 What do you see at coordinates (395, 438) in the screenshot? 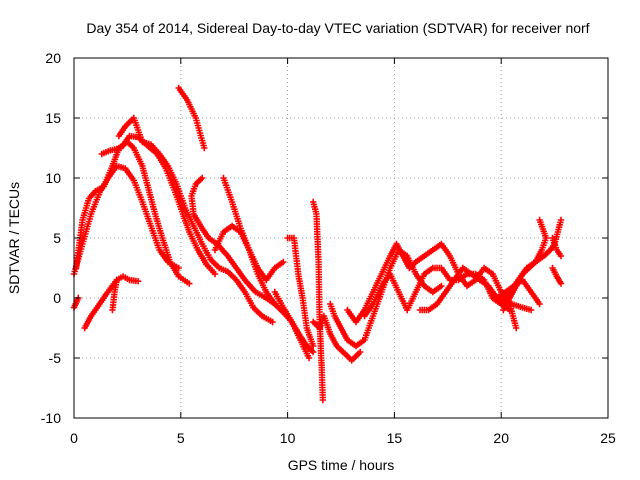
I see `x-tick-label: 15` at bounding box center [395, 438].